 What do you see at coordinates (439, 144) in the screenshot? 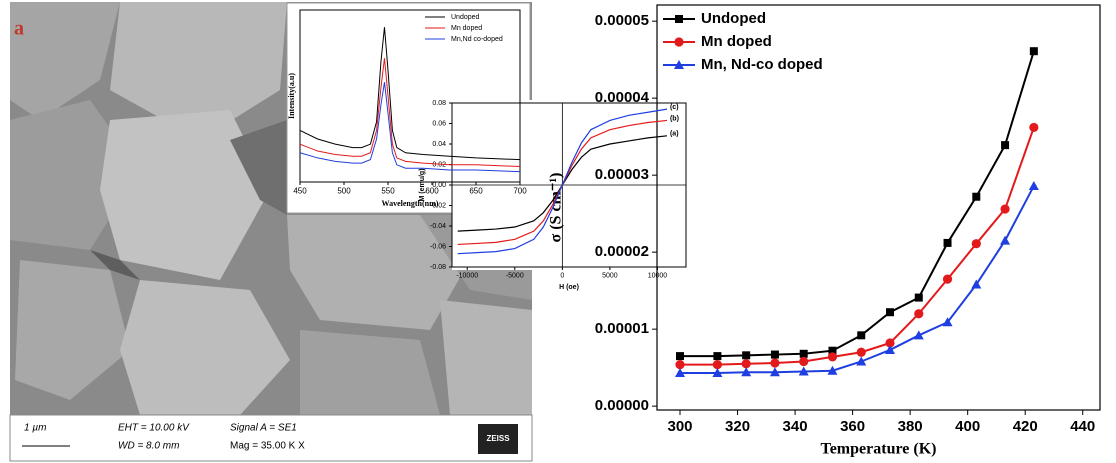
I see `y-tick-label: 0.04` at bounding box center [439, 144].